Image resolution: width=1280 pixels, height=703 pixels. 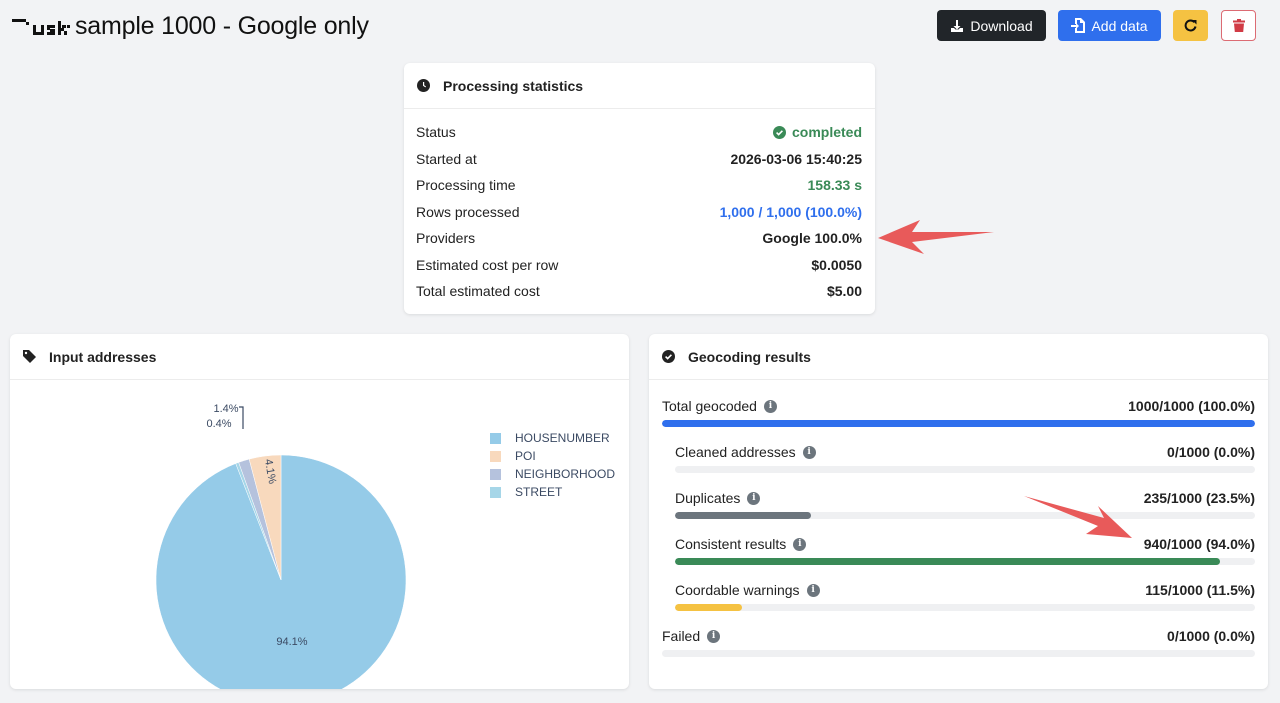 I want to click on add-data-button: Add data, so click(x=1109, y=25).